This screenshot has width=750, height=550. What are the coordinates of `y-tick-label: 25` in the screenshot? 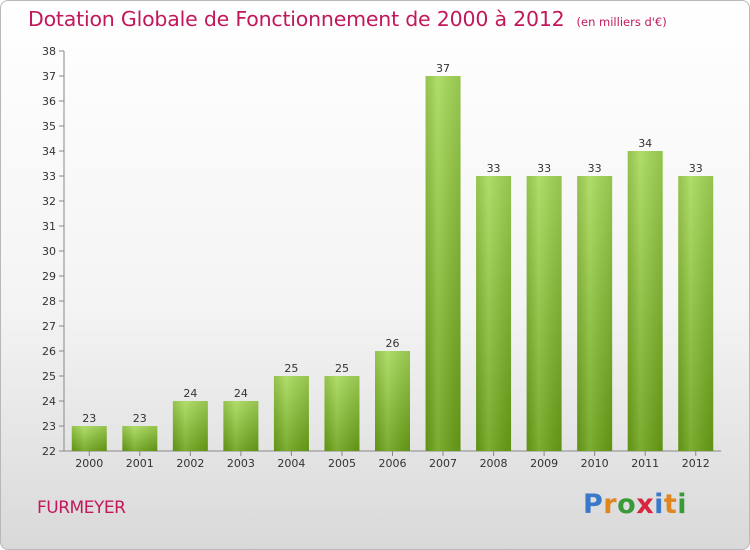 It's located at (49, 376).